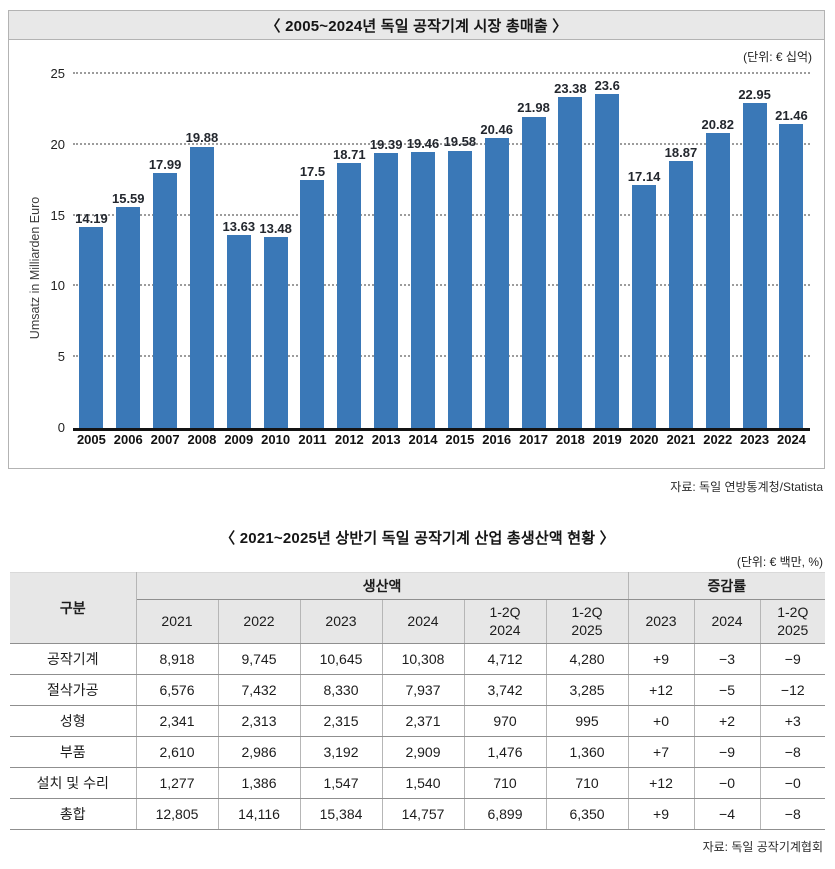 Image resolution: width=835 pixels, height=869 pixels. I want to click on table-row: 부품 2,610 2,986 3,192 2,909 1,476 1,360 +7 −9 −8, so click(418, 752).